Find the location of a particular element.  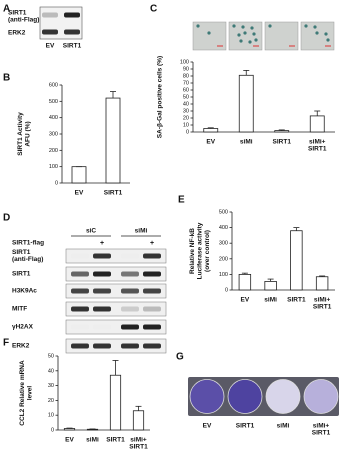

lane-label: SIRT1 is located at coordinates (72, 46).